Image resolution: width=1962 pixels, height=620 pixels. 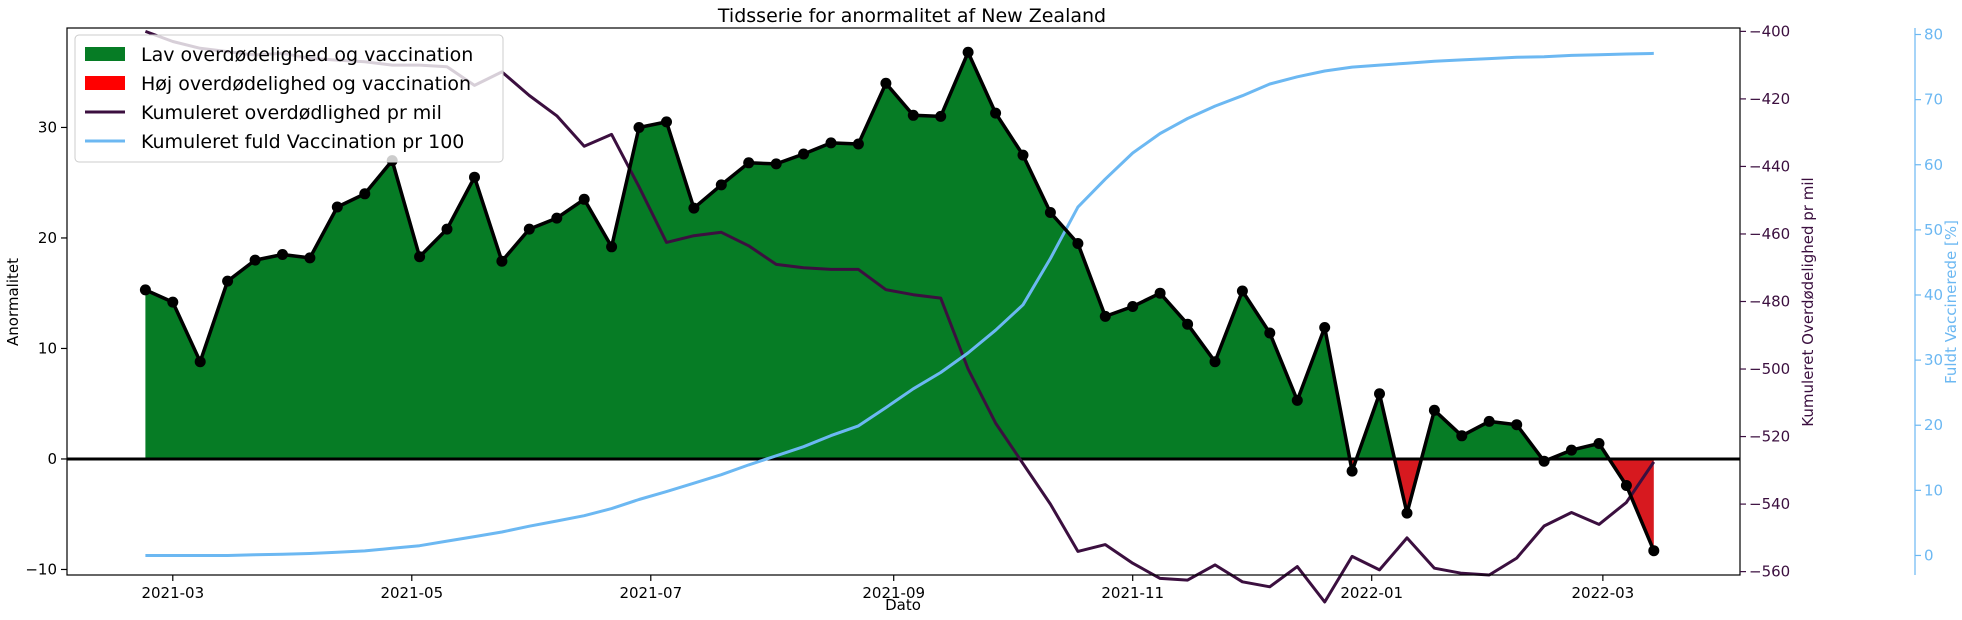 I want to click on y-tick-label-left: 20, so click(x=47, y=238).